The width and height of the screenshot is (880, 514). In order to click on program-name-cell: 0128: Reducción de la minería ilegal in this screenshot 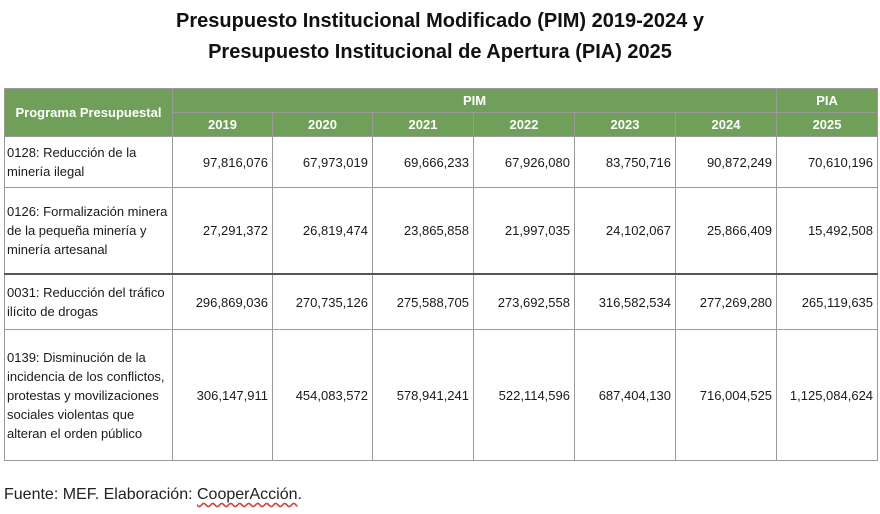, I will do `click(88, 162)`.